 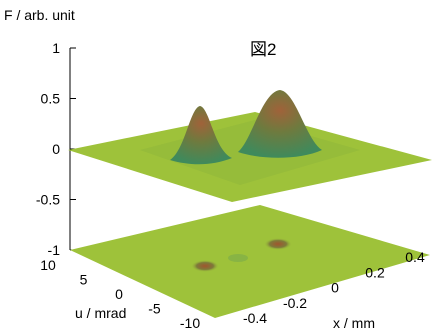 I want to click on contour-faint-mark, so click(x=238, y=258).